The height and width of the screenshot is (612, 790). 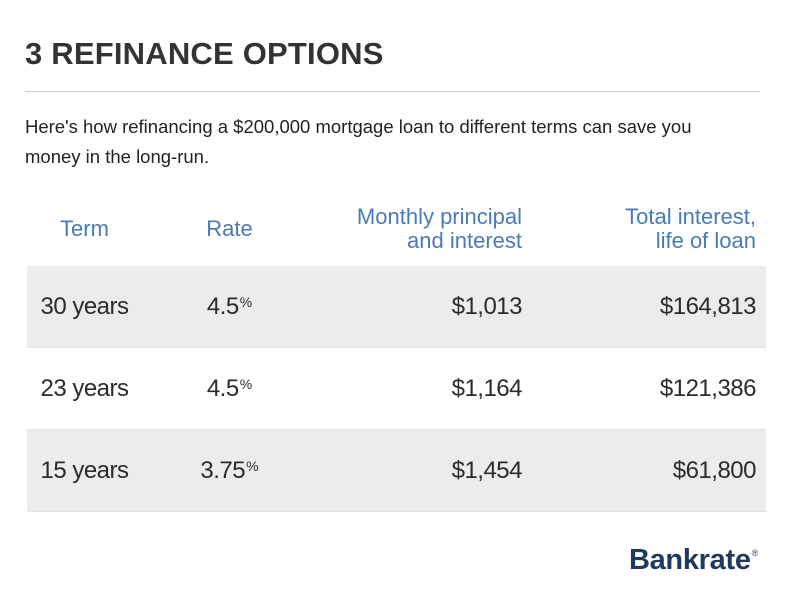 I want to click on monthly-payment-cell: $1,164, so click(x=487, y=388).